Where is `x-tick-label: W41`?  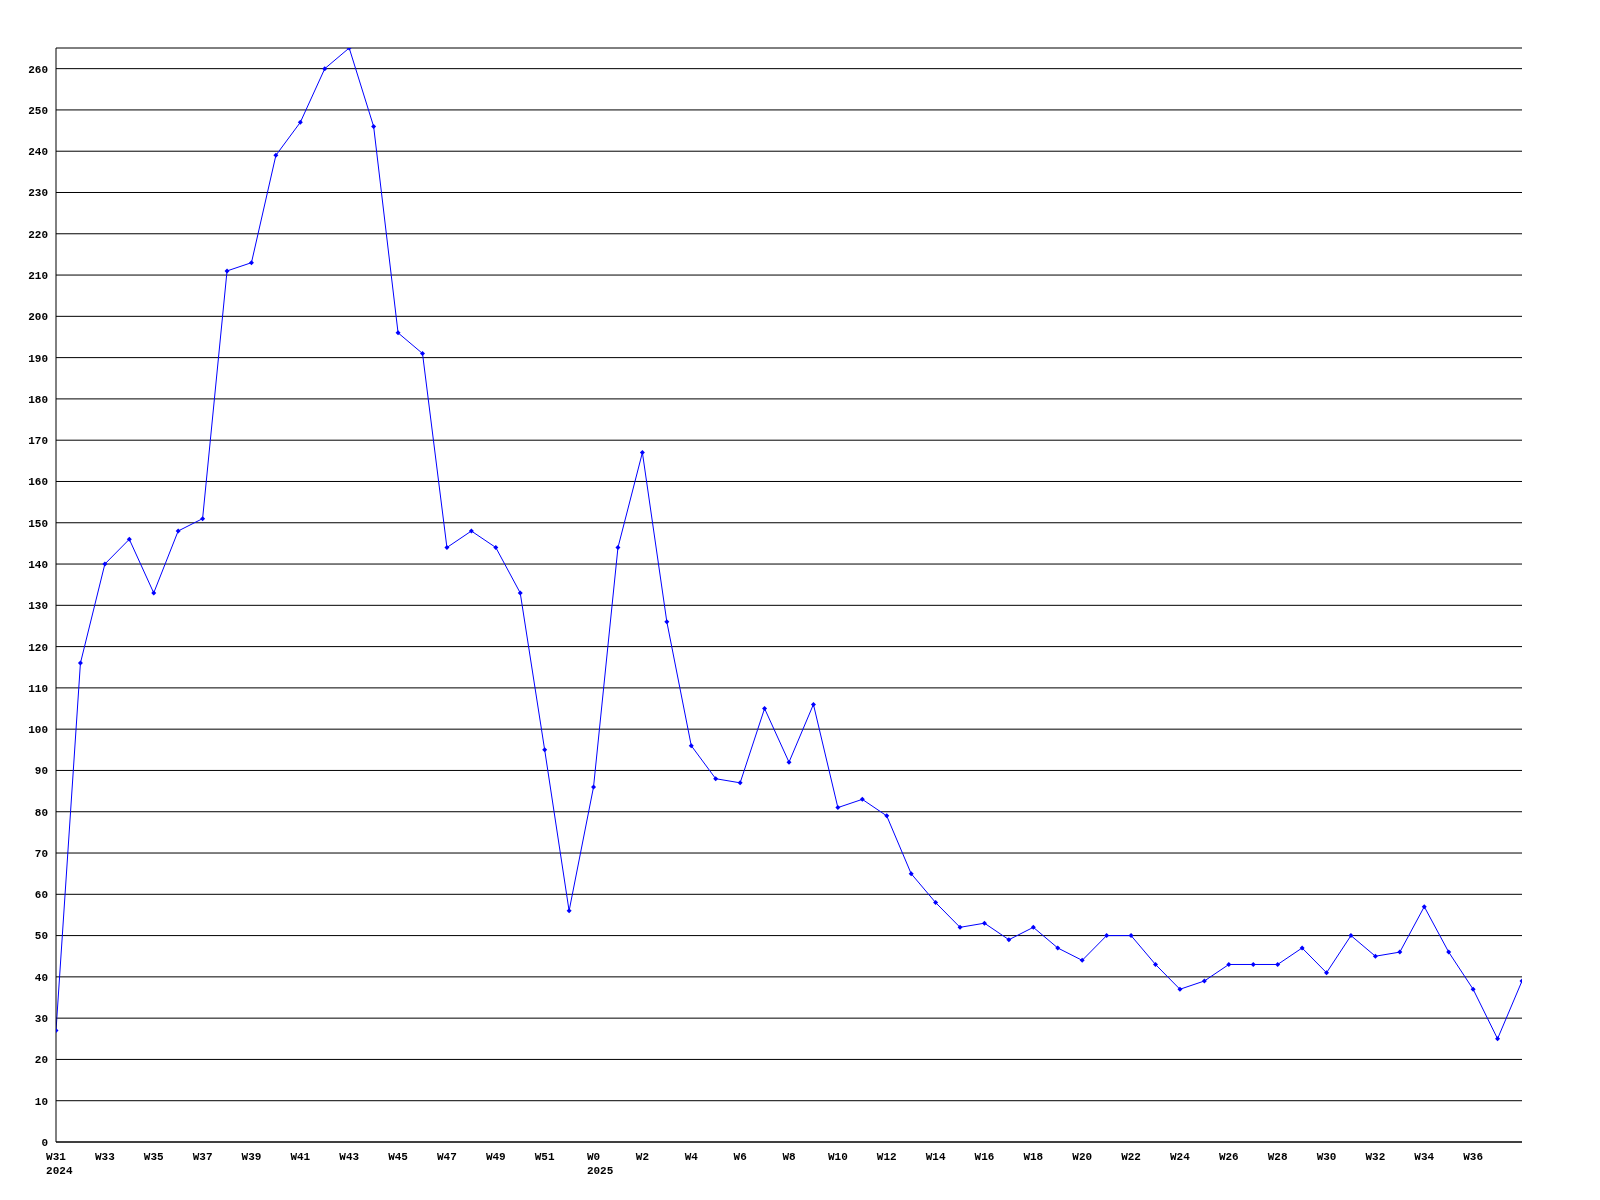 x-tick-label: W41 is located at coordinates (300, 1157).